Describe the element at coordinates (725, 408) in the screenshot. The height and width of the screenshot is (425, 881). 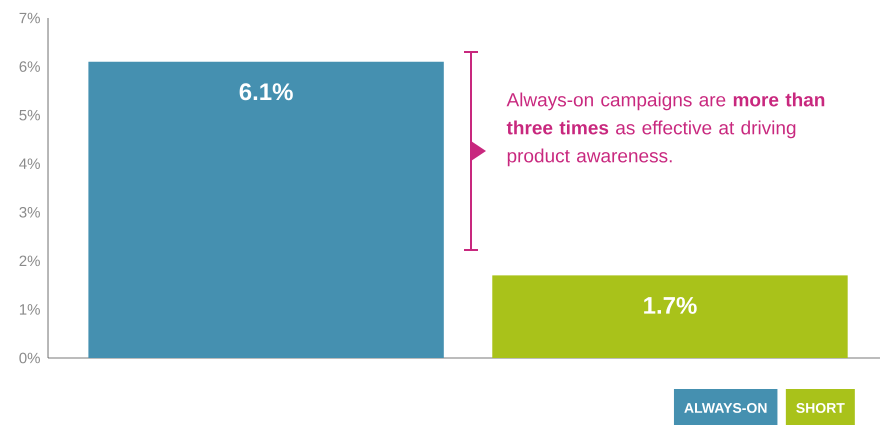
I see `text: ALWAYS-ON` at that location.